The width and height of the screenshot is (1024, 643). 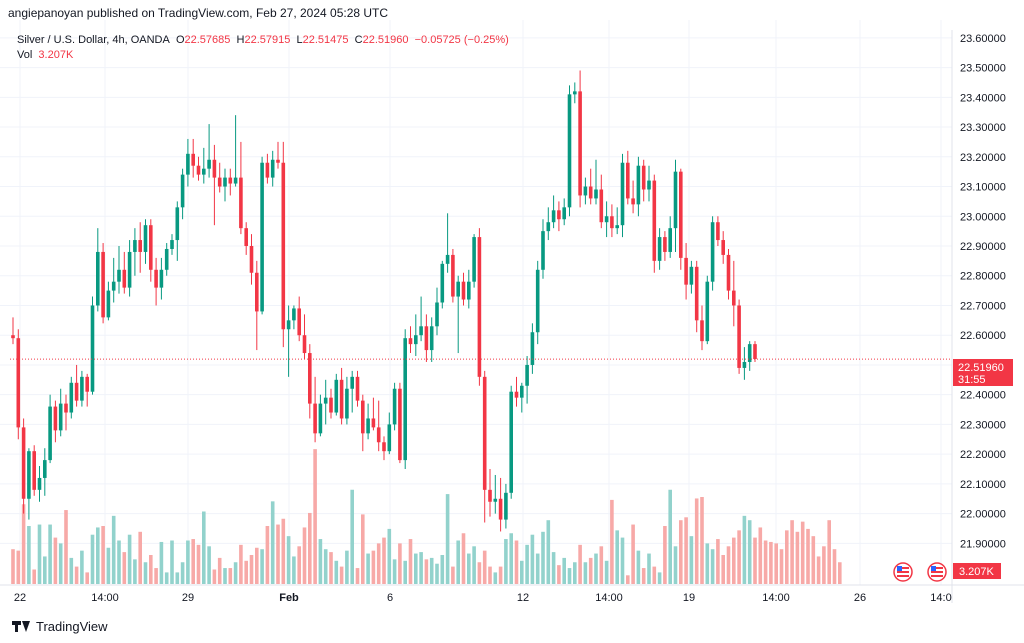 I want to click on symbol-title: Silver / U.S. Dollar, 4h, OANDA, so click(x=93, y=40).